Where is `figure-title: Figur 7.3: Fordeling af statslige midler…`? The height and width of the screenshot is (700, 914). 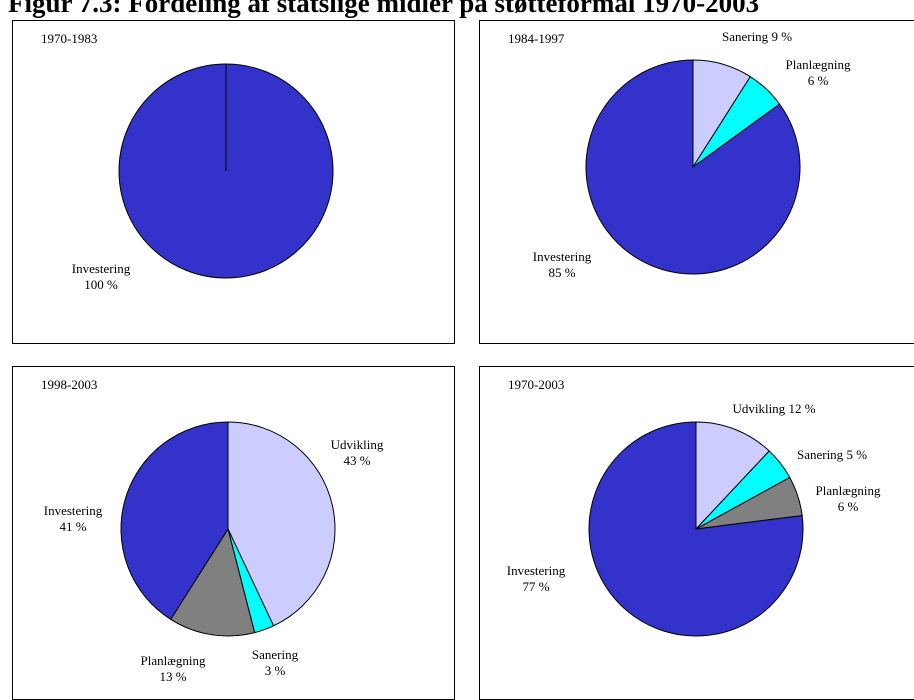 figure-title: Figur 7.3: Fordeling af statslige midler… is located at coordinates (384, 9).